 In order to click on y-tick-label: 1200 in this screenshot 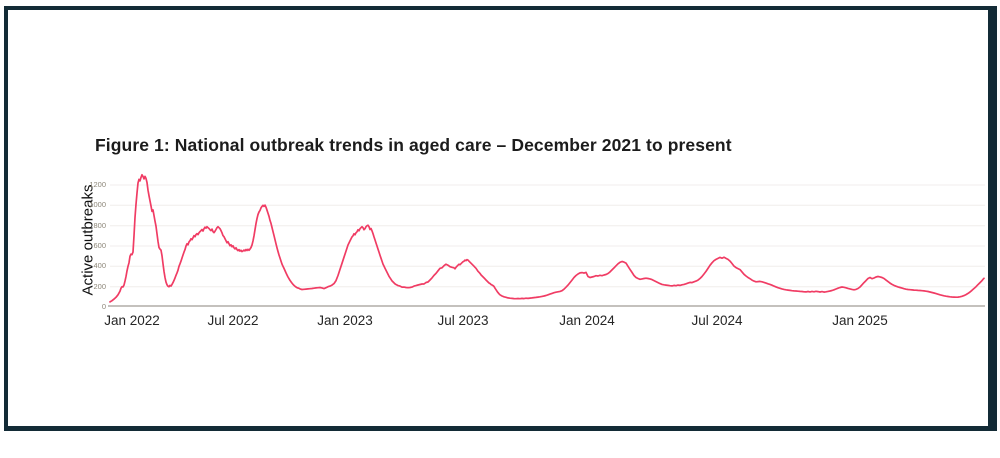, I will do `click(97, 184)`.